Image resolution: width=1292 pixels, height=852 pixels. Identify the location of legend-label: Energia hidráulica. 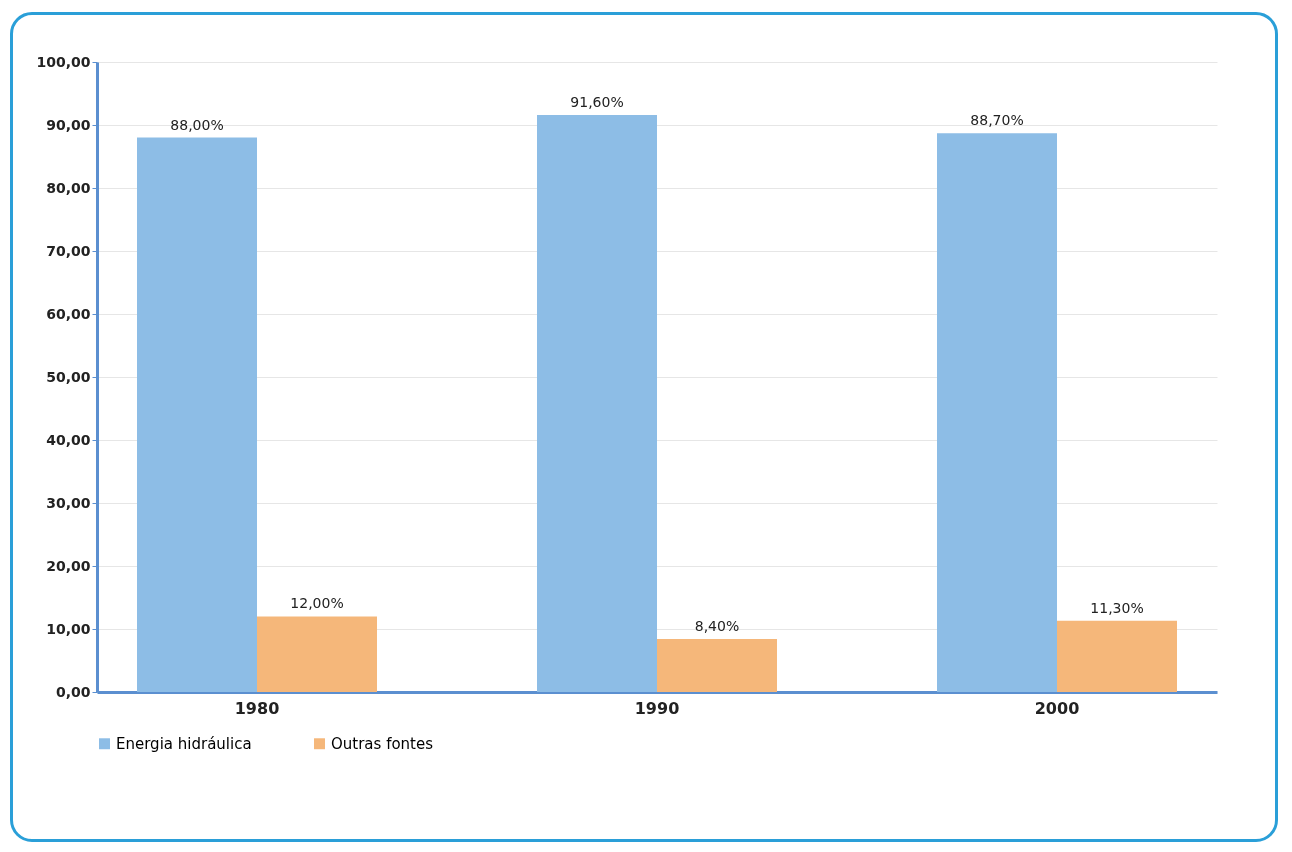
(184, 743).